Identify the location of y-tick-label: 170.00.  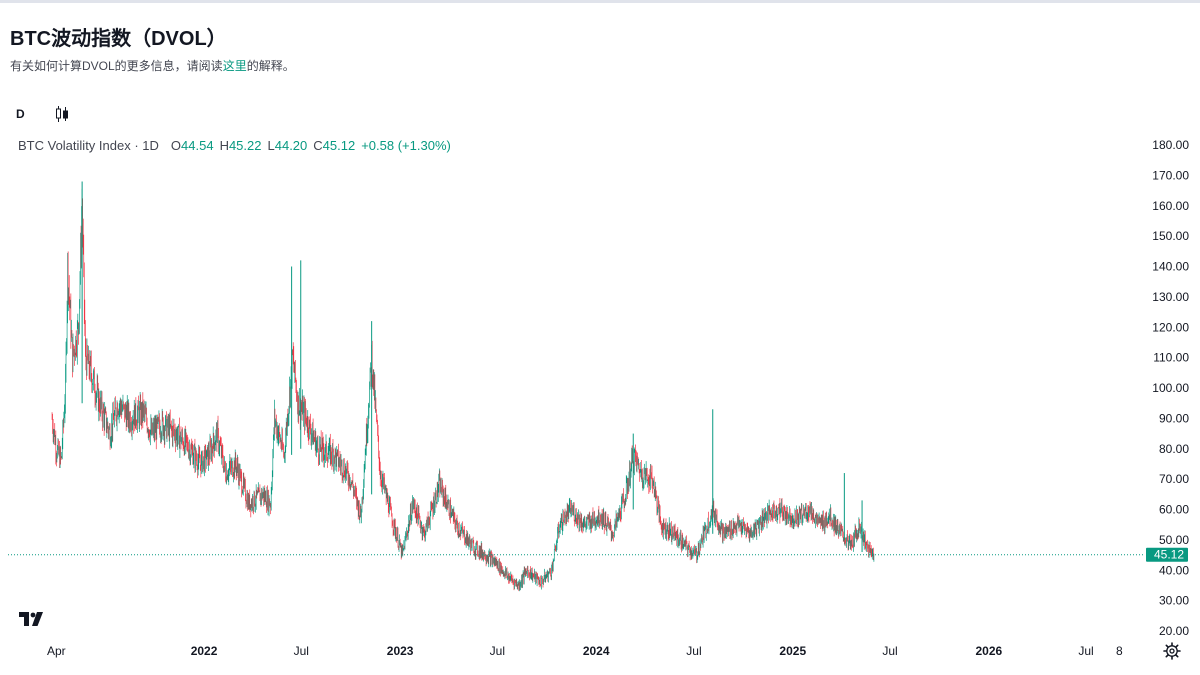
(1170, 175).